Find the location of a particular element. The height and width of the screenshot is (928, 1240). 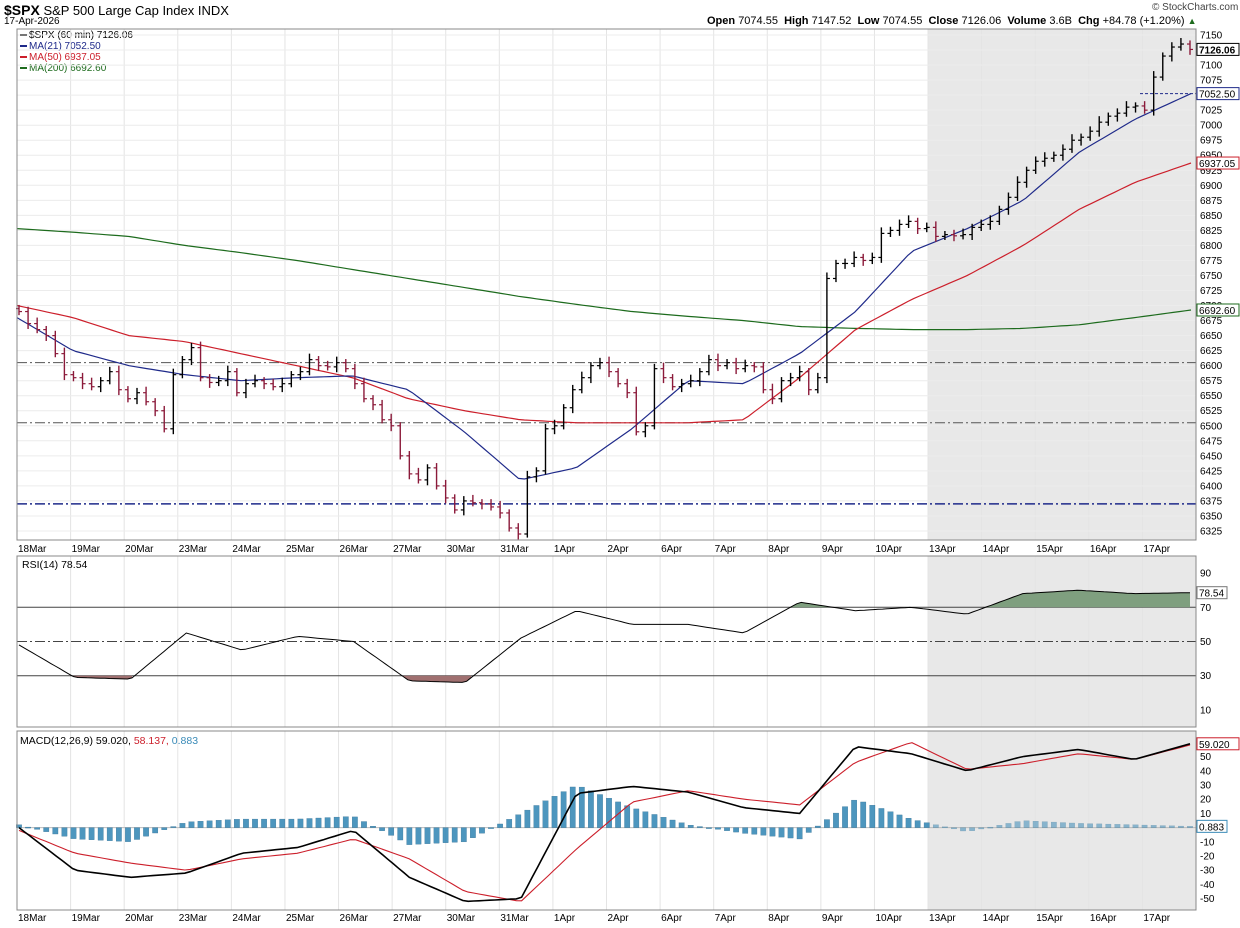

price-tick-label: 6975 is located at coordinates (1211, 141).